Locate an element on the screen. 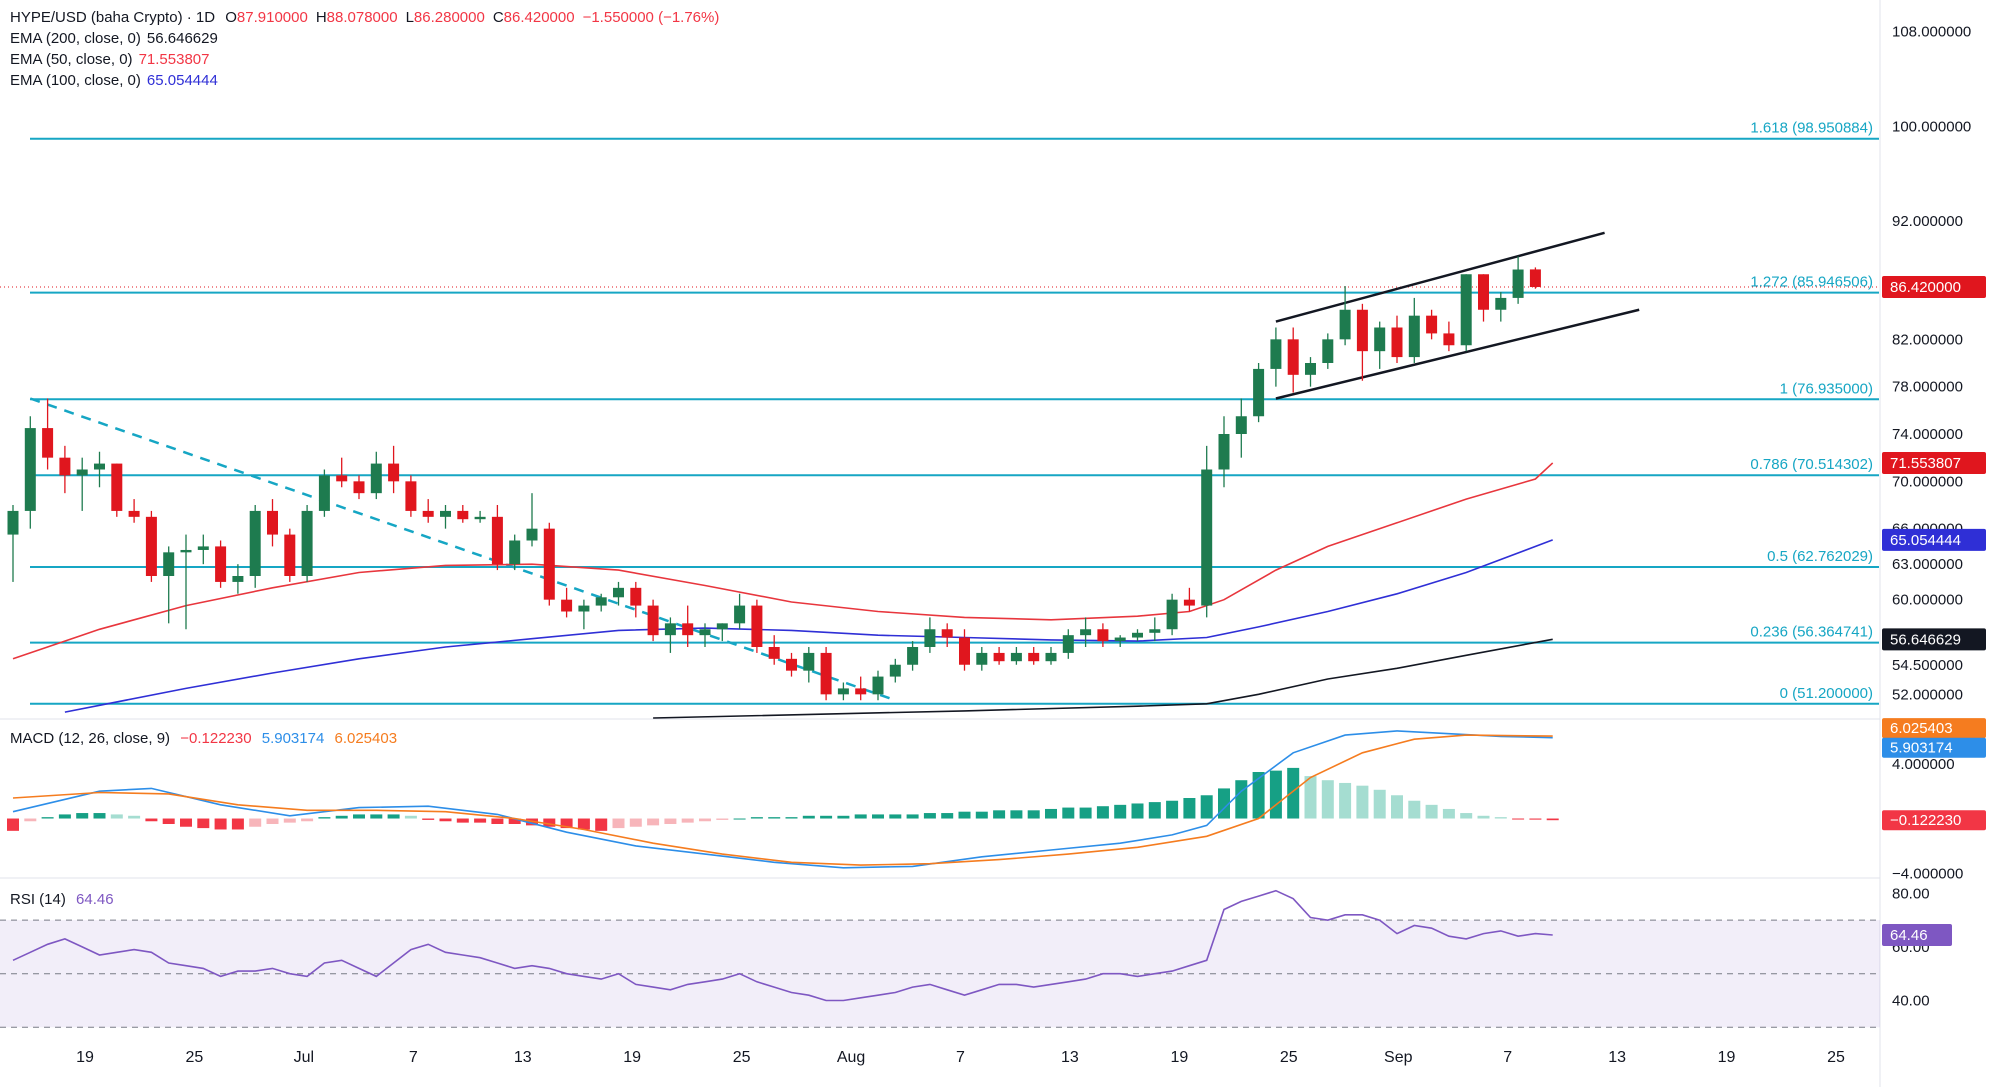 The image size is (2000, 1087). price-tag-label: 71.553807 is located at coordinates (1925, 463).